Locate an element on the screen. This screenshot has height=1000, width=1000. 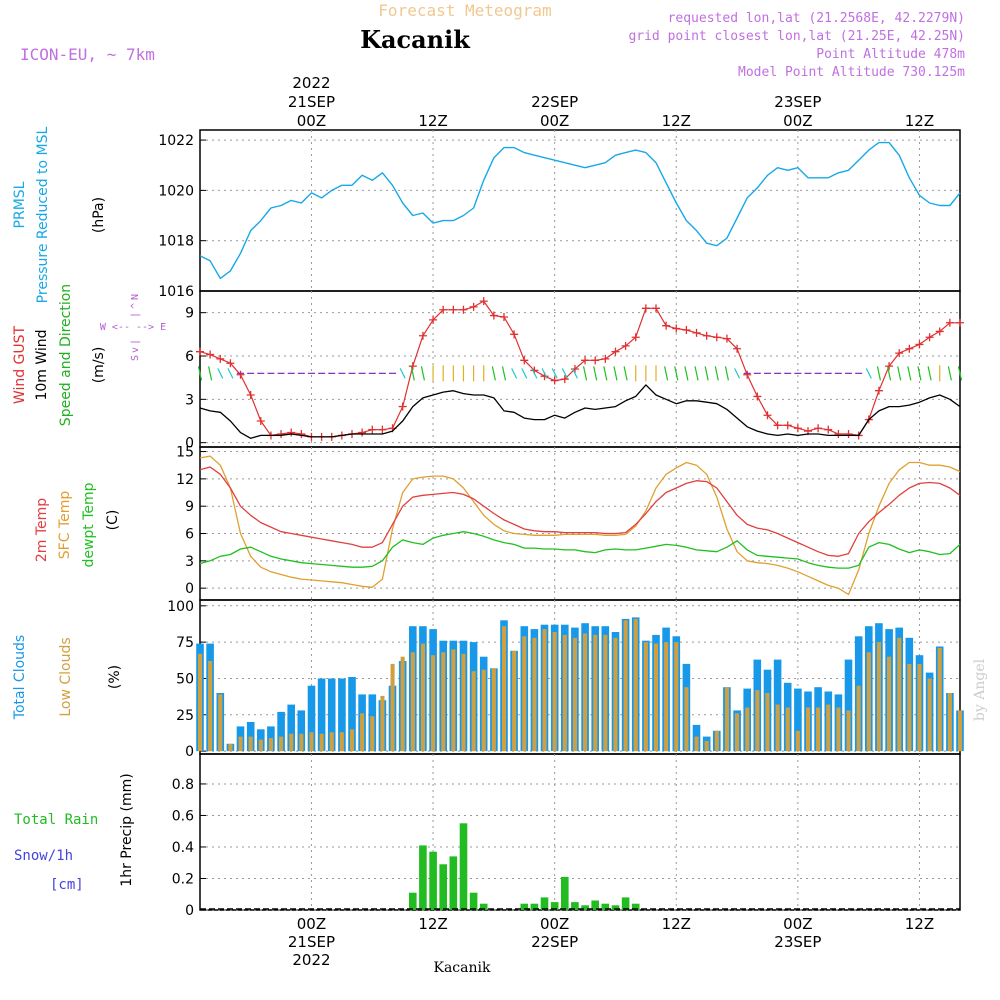
wind-ytick-label: 6 is located at coordinates (189, 357).